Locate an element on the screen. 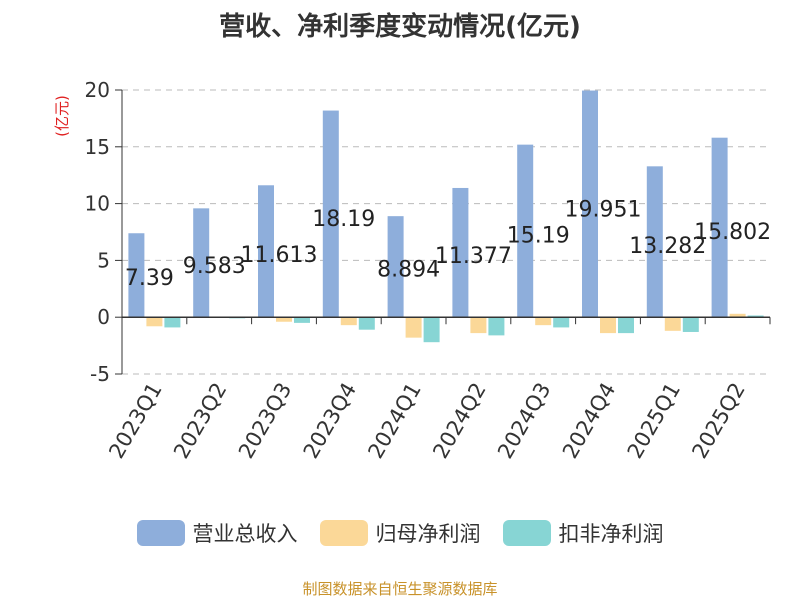  y-axis-label: (亿元) is located at coordinates (62, 116).